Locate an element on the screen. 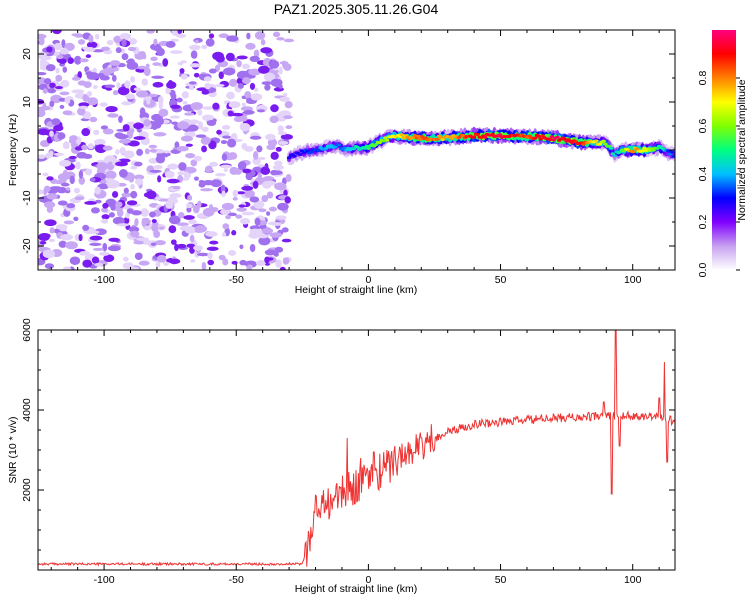 Image resolution: width=750 pixels, height=600 pixels. colorbar-tick-label: 0.0 is located at coordinates (703, 270).